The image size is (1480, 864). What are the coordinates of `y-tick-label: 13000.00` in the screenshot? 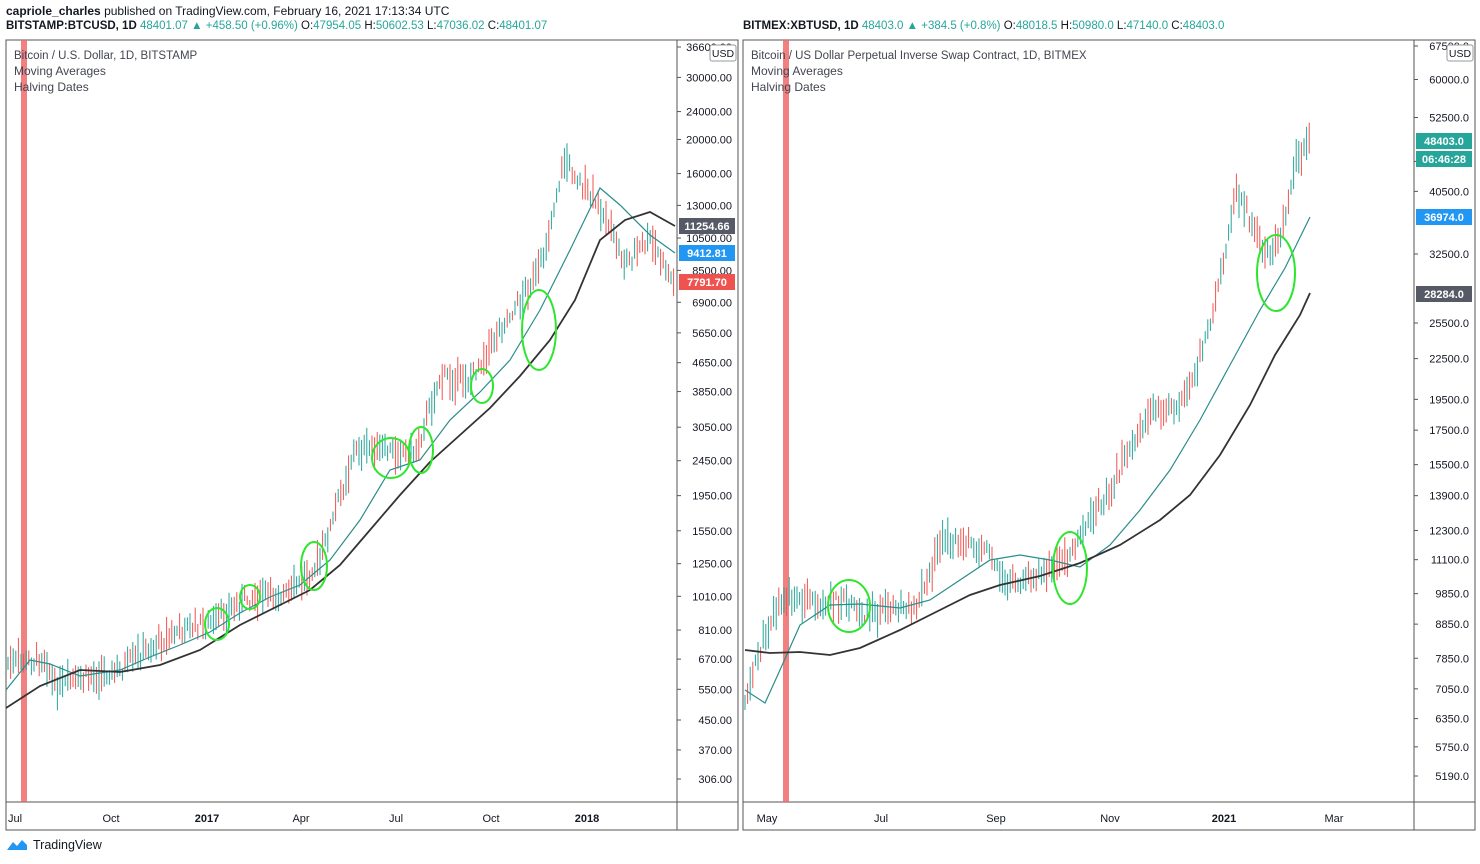 It's located at (709, 206).